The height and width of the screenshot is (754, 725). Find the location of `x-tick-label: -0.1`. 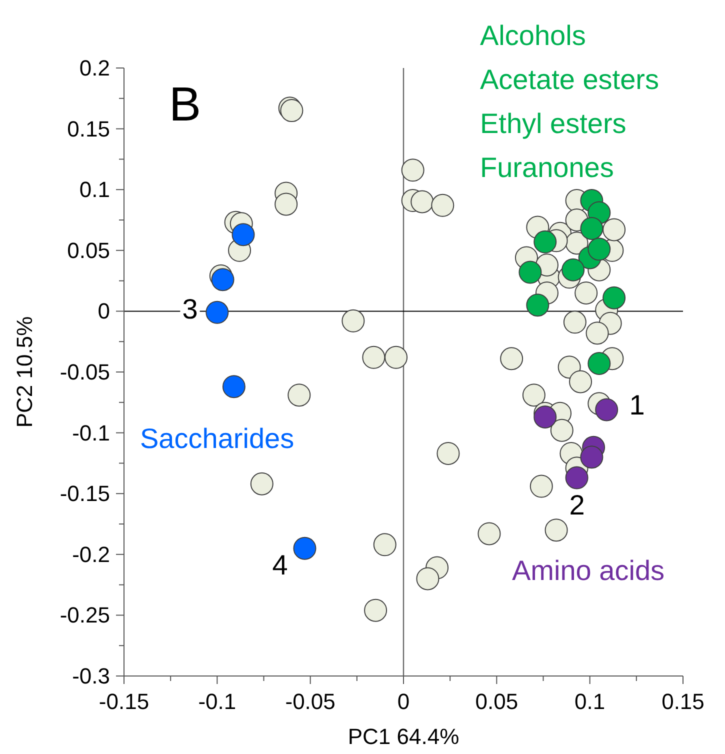

x-tick-label: -0.1 is located at coordinates (217, 701).